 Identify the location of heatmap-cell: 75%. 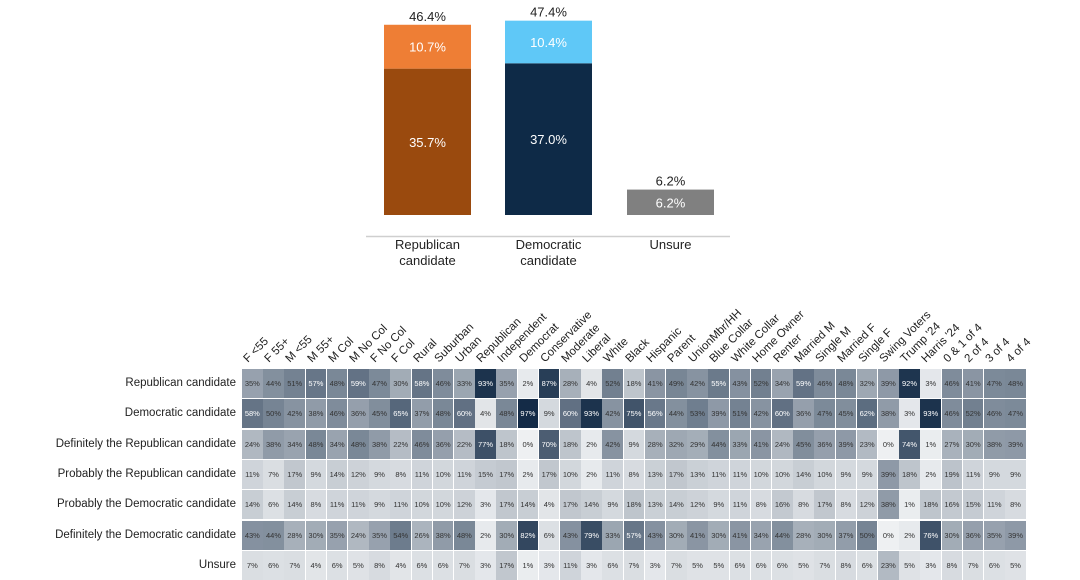
(634, 414).